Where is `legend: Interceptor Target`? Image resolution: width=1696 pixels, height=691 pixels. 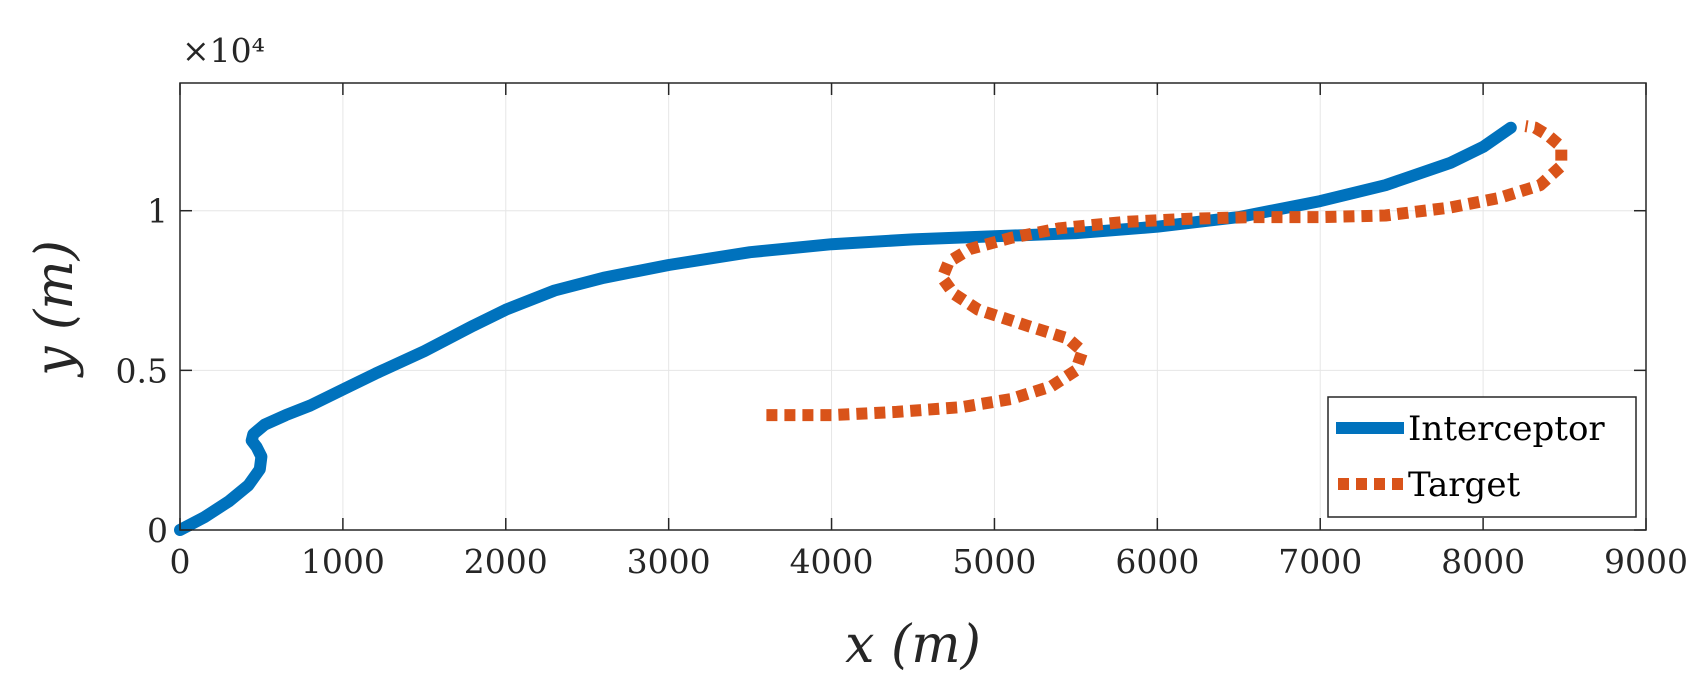
legend: Interceptor Target is located at coordinates (1482, 457).